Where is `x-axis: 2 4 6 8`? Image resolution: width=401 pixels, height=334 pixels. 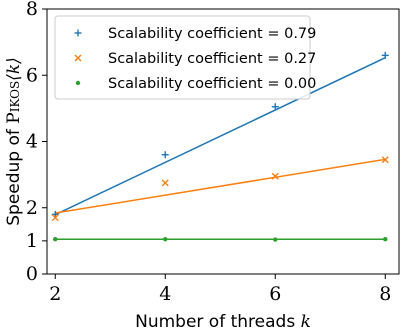
x-axis: 2 4 6 8 is located at coordinates (220, 289).